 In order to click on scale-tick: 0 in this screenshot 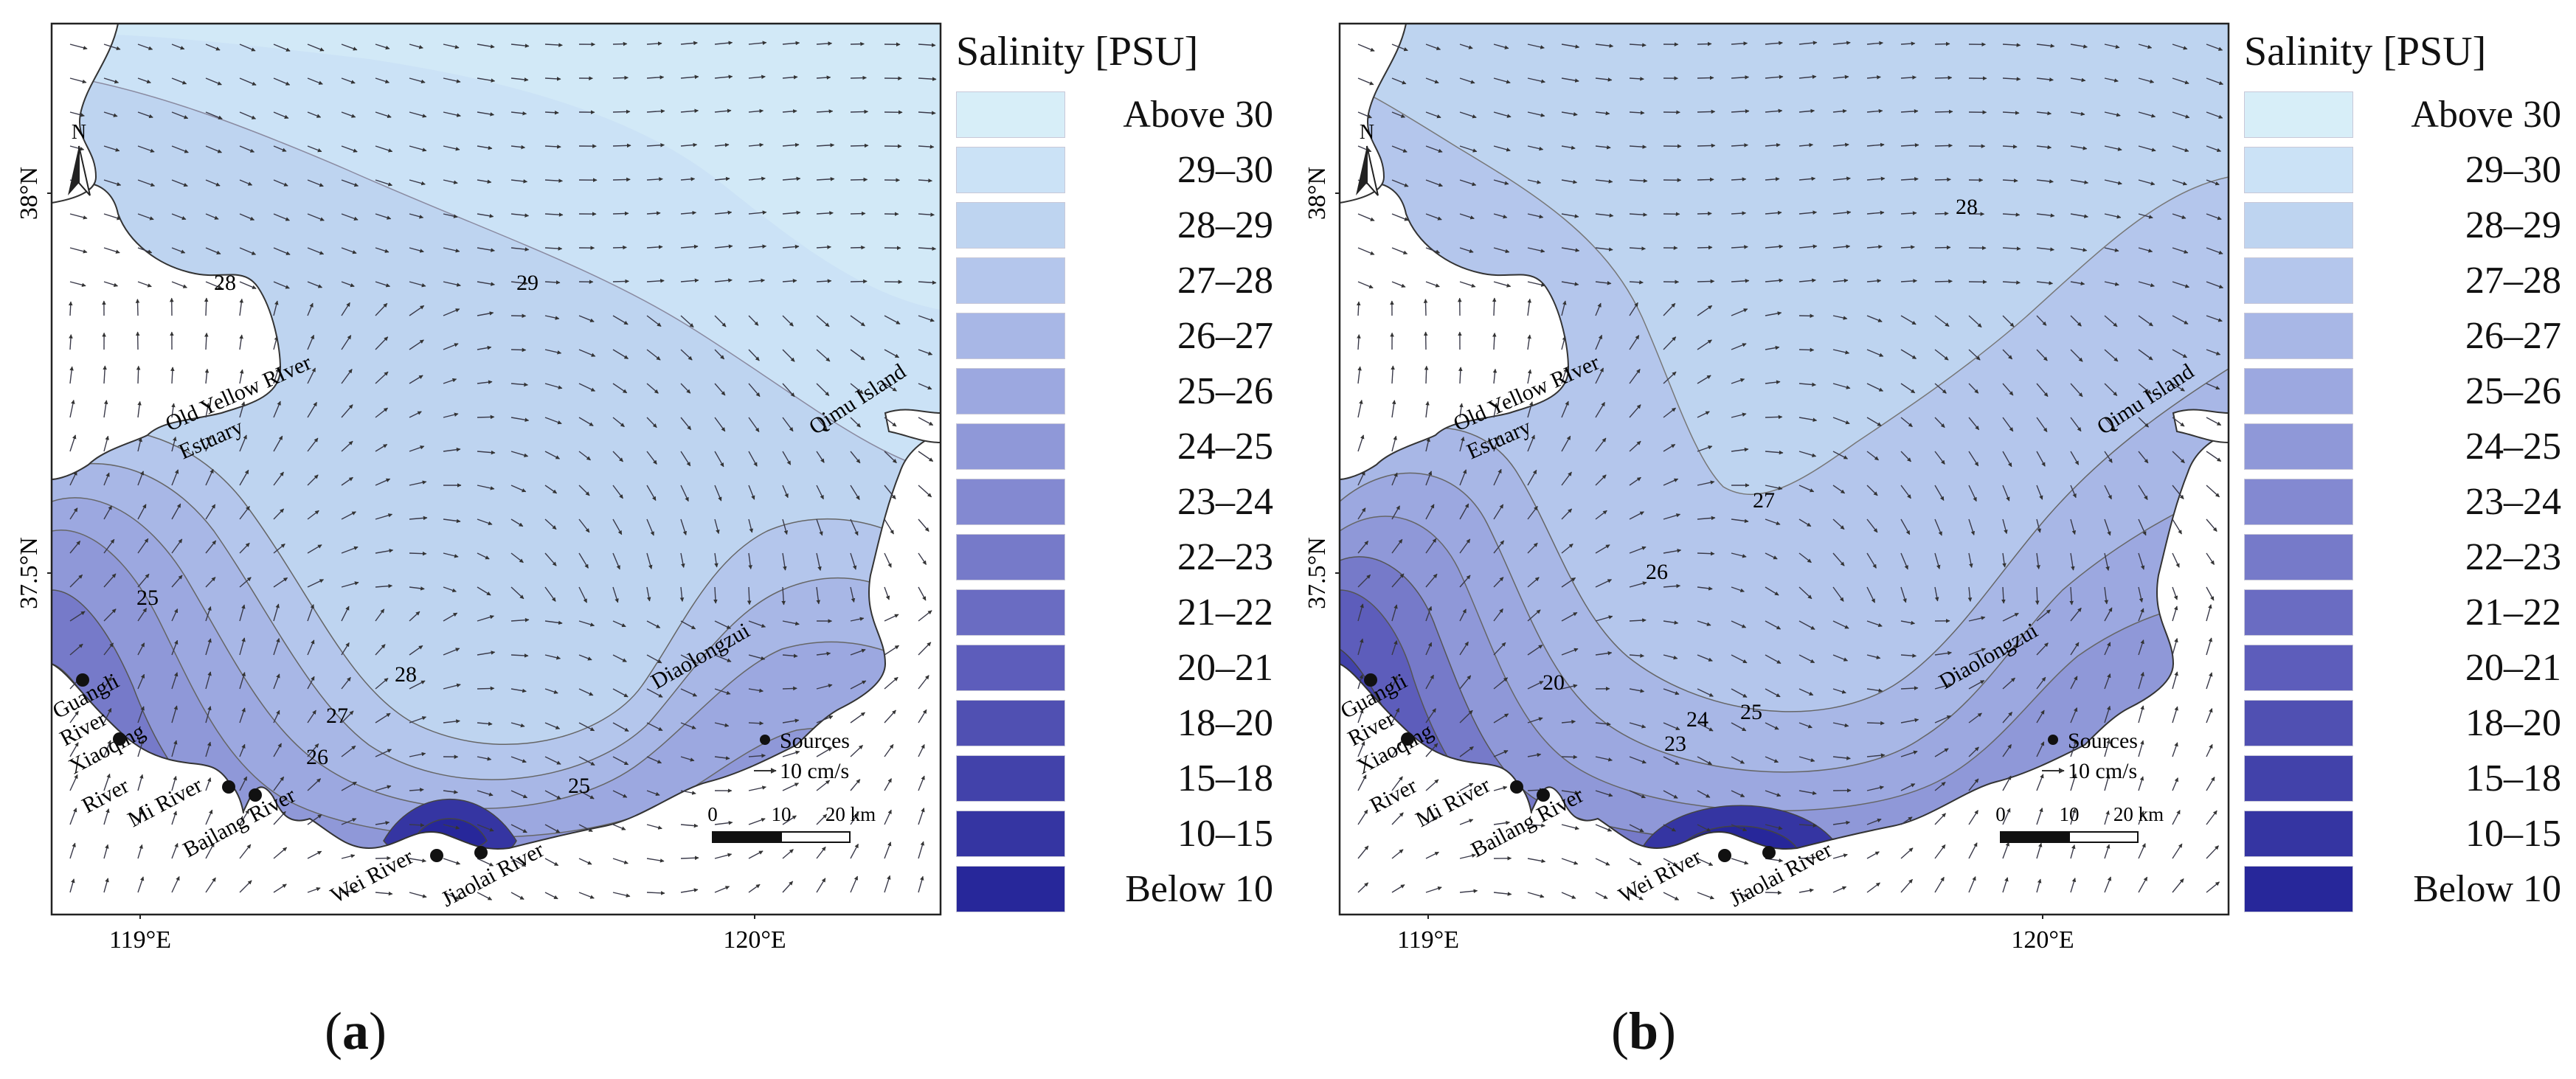, I will do `click(2001, 814)`.